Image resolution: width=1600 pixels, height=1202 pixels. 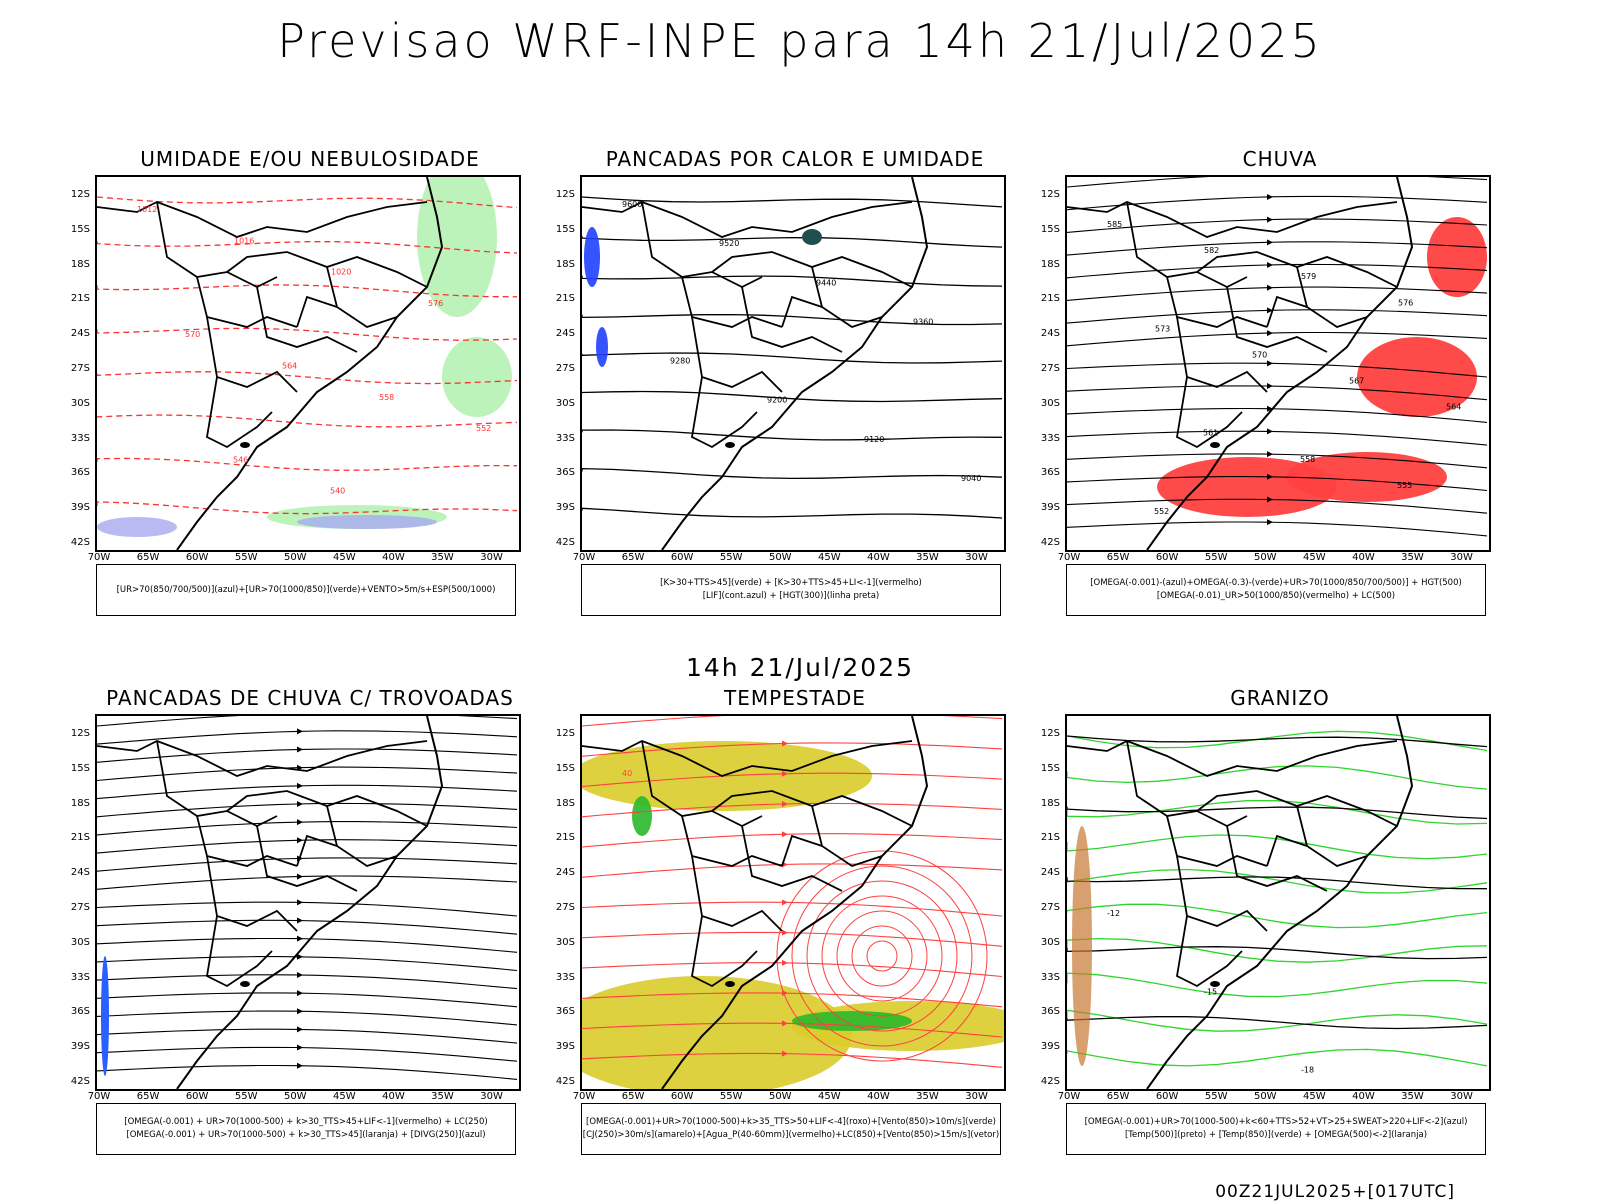 What do you see at coordinates (1278, 902) in the screenshot?
I see `map-drawing: -12-15-18-21` at bounding box center [1278, 902].